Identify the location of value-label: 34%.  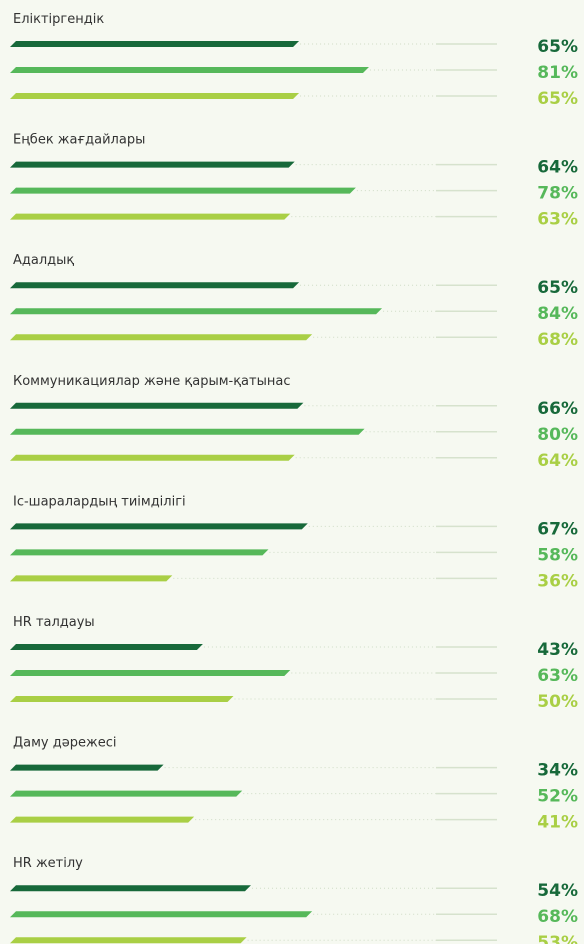
(557, 771).